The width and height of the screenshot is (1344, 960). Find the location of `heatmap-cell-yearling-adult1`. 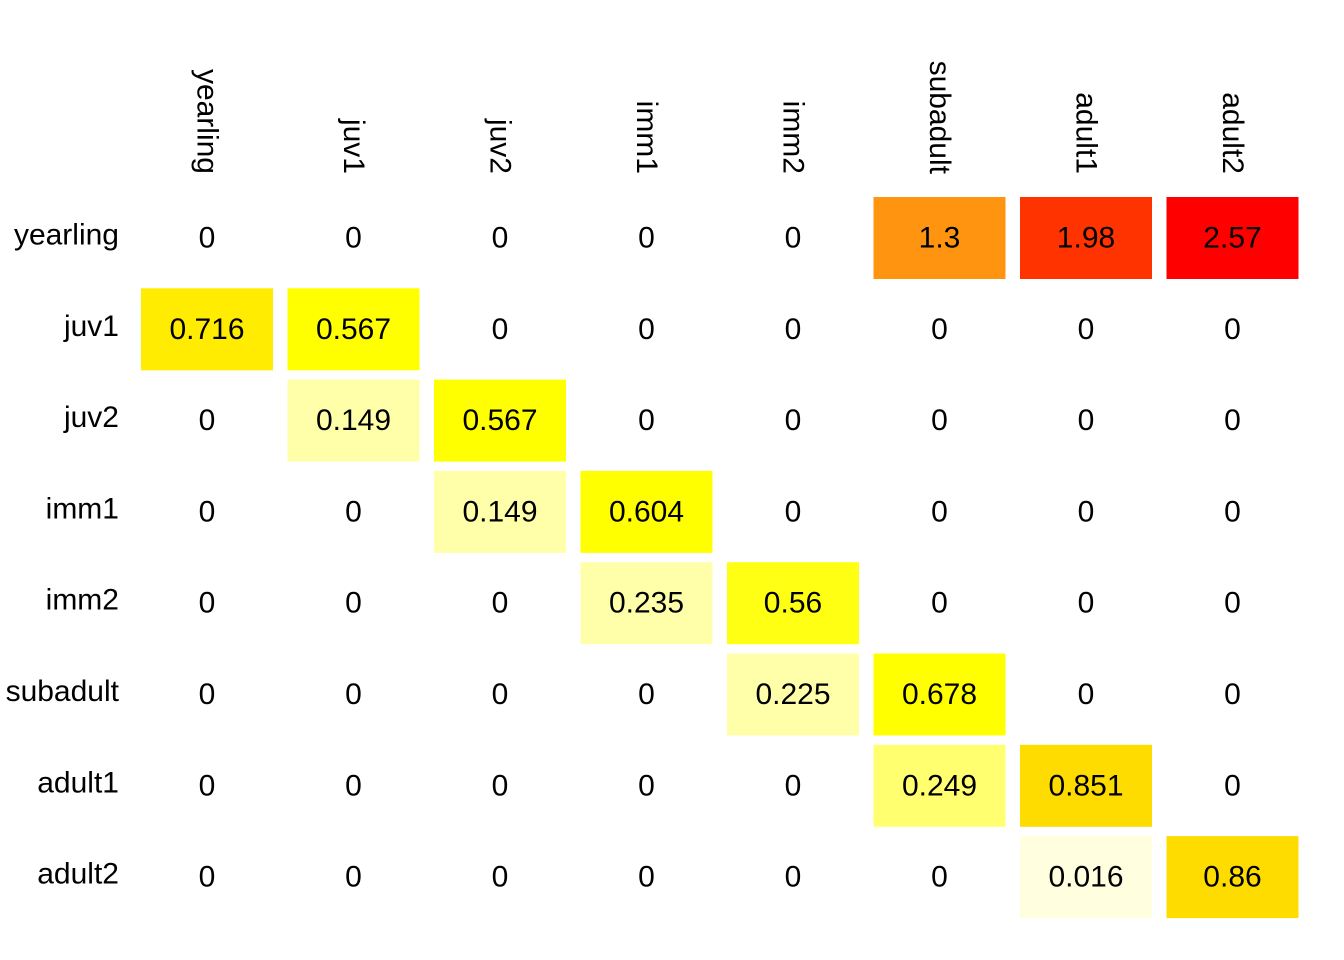

heatmap-cell-yearling-adult1 is located at coordinates (1086, 238).